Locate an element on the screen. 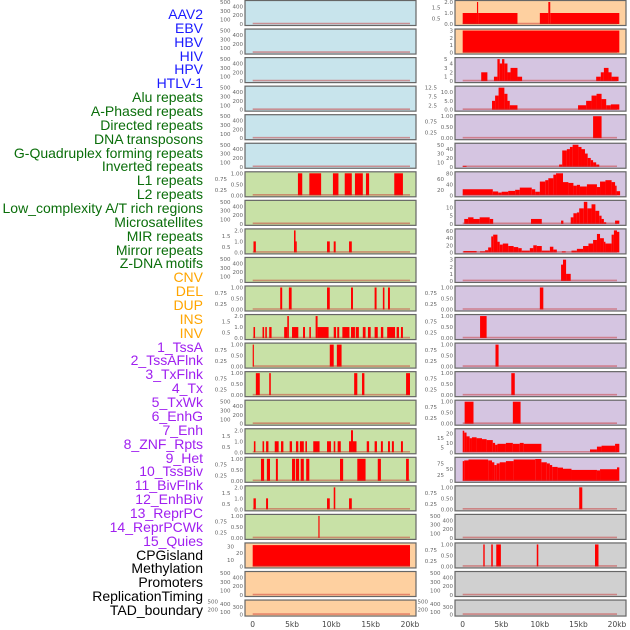 The image size is (630, 630). track-label: Directed repeats is located at coordinates (151, 124).